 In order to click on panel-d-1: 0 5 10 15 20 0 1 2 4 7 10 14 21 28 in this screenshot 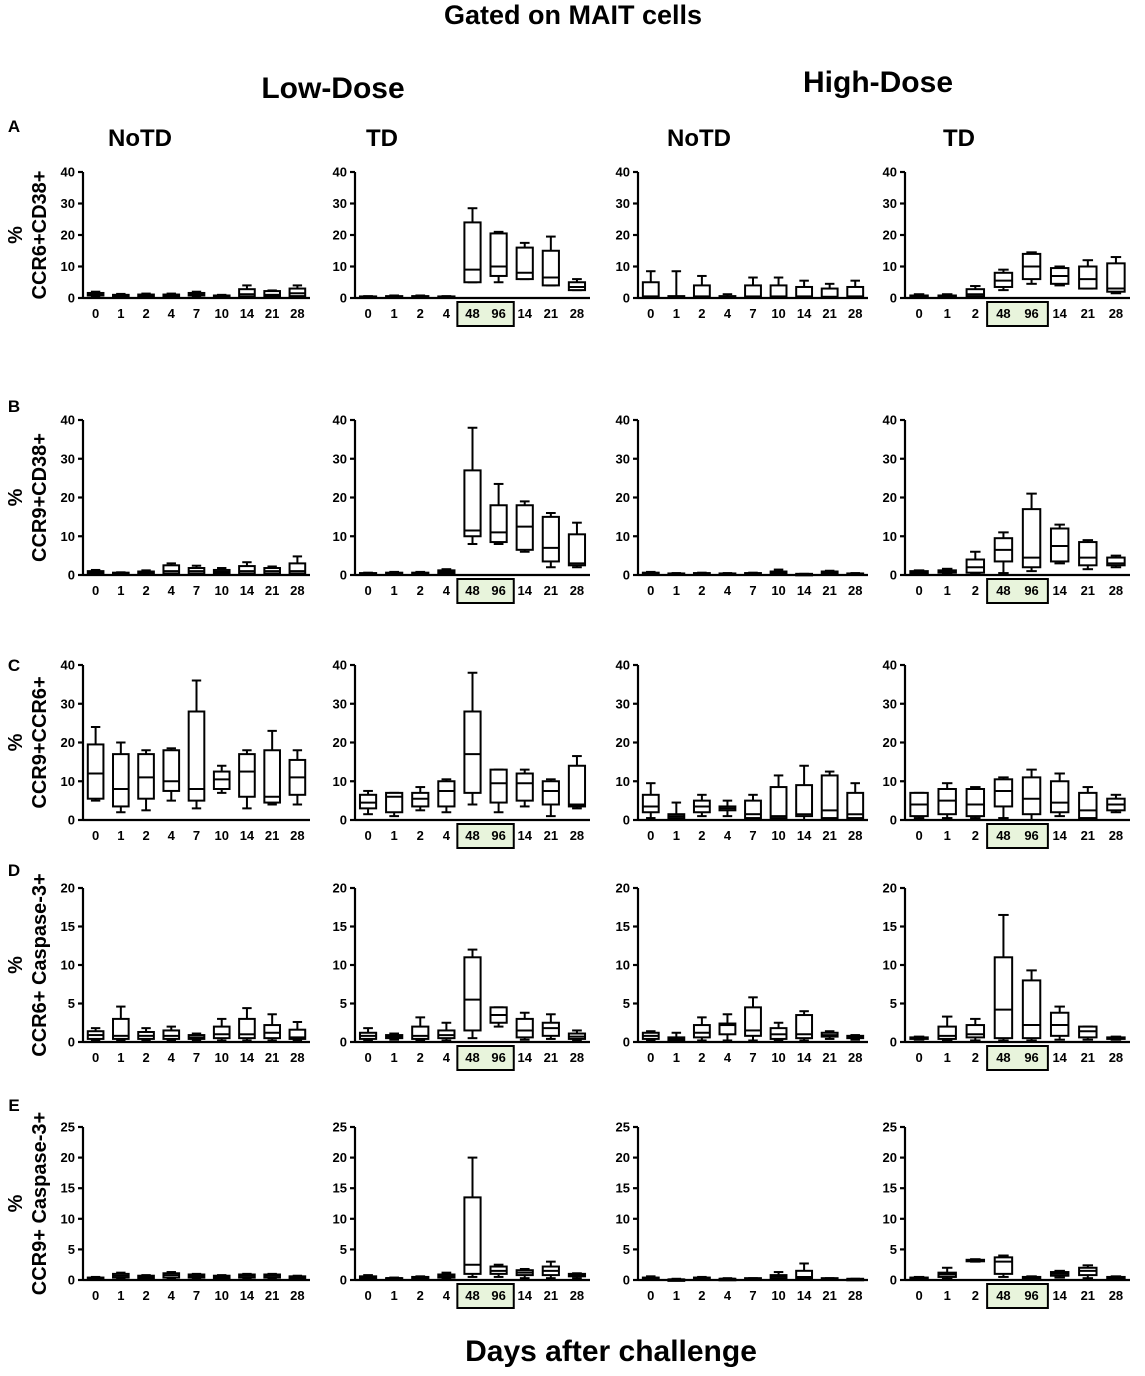, I will do `click(185, 973)`.